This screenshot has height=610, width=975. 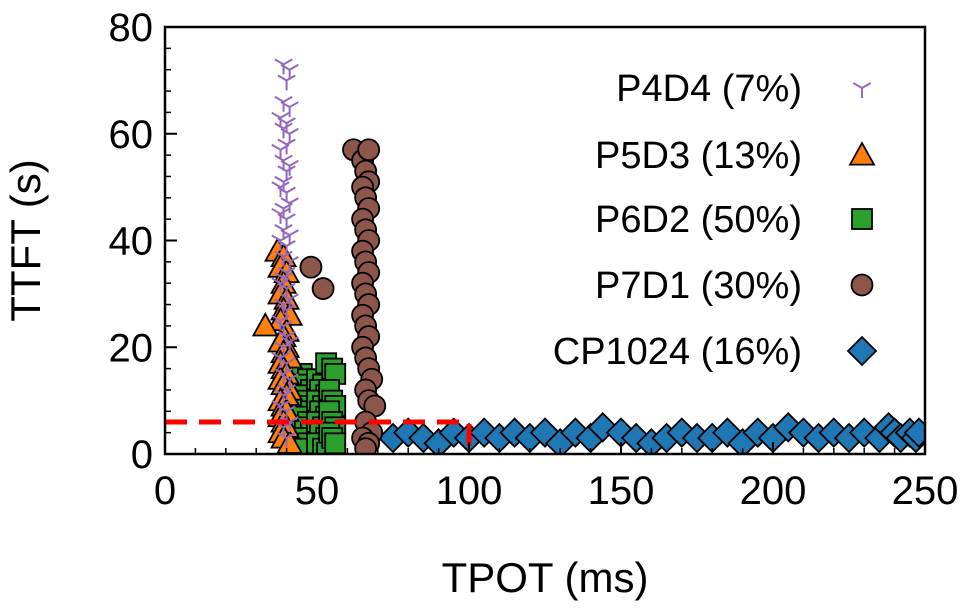 What do you see at coordinates (131, 348) in the screenshot?
I see `y-tick-label: 20` at bounding box center [131, 348].